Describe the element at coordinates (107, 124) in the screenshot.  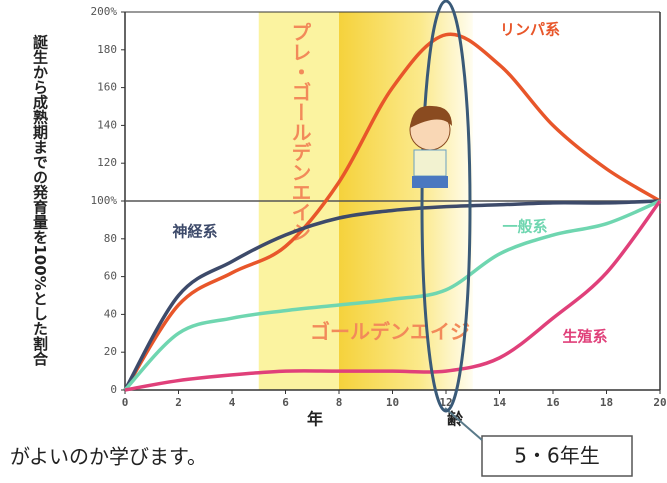
I see `y-tick-label: 140` at that location.